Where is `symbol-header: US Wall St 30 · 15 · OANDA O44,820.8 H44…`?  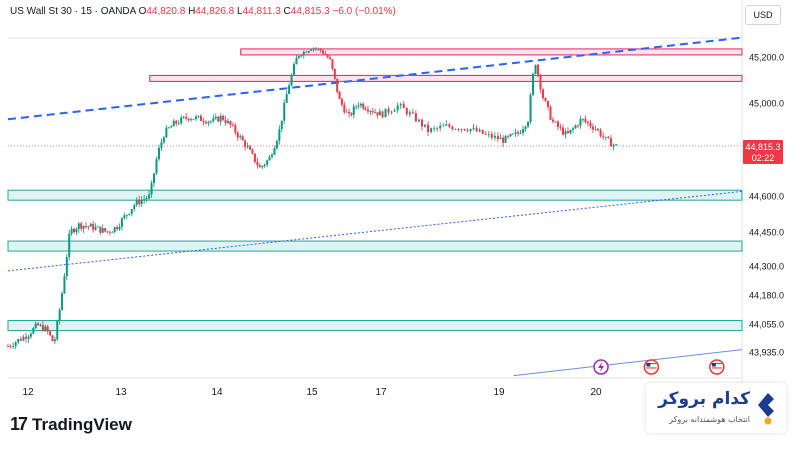
symbol-header: US Wall St 30 · 15 · OANDA O44,820.8 H44… is located at coordinates (203, 11).